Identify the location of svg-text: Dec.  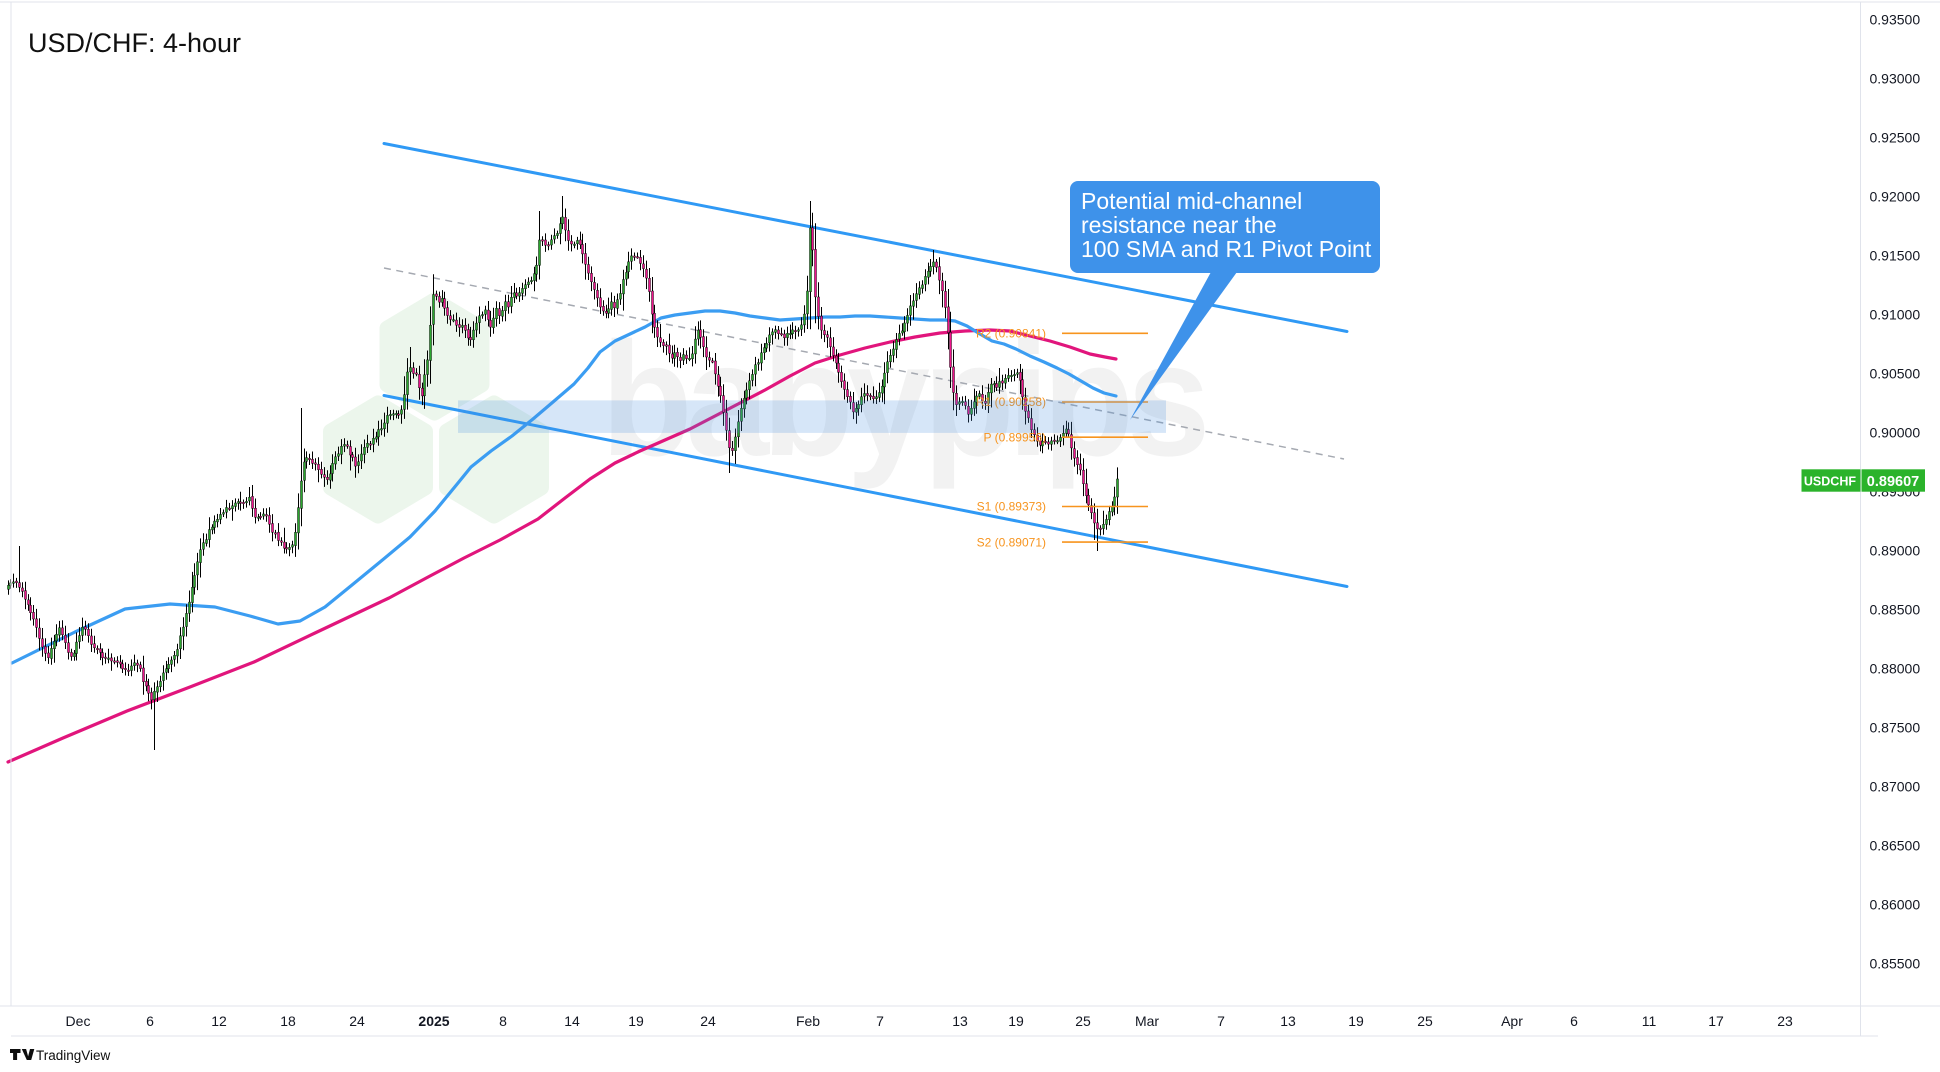
(78, 1021).